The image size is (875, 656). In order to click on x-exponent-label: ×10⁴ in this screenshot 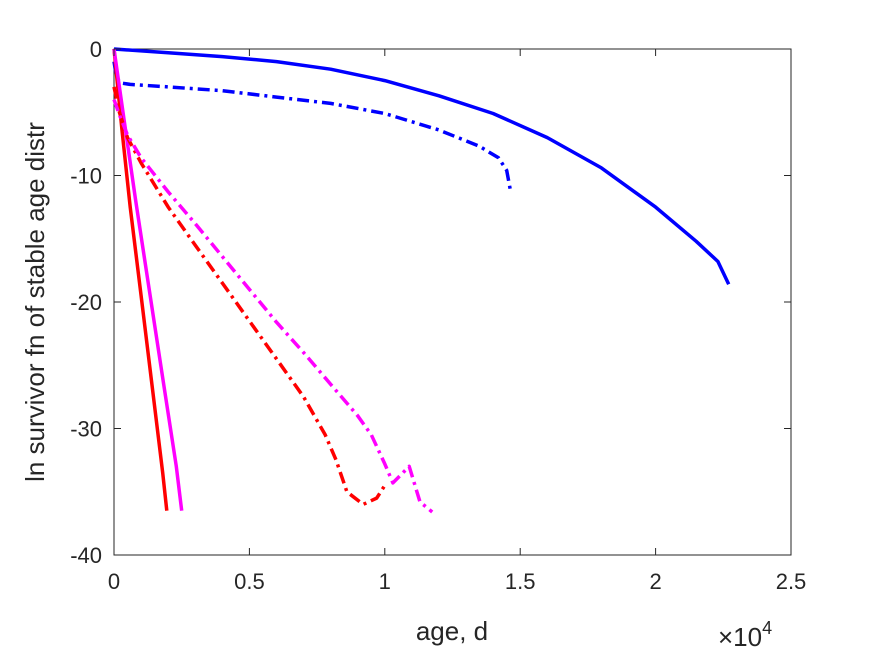, I will do `click(745, 635)`.